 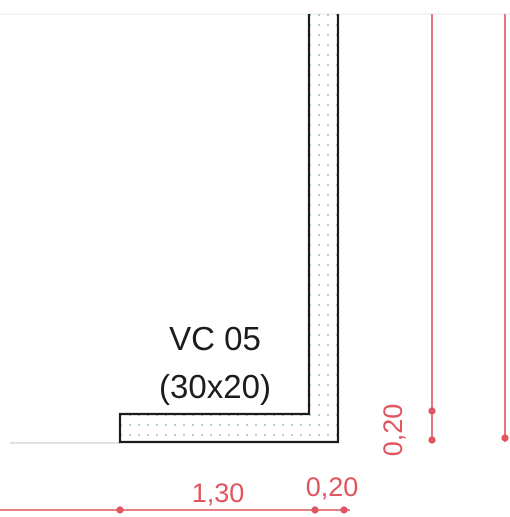 I want to click on vertical-tick-left-top, so click(x=432, y=411).